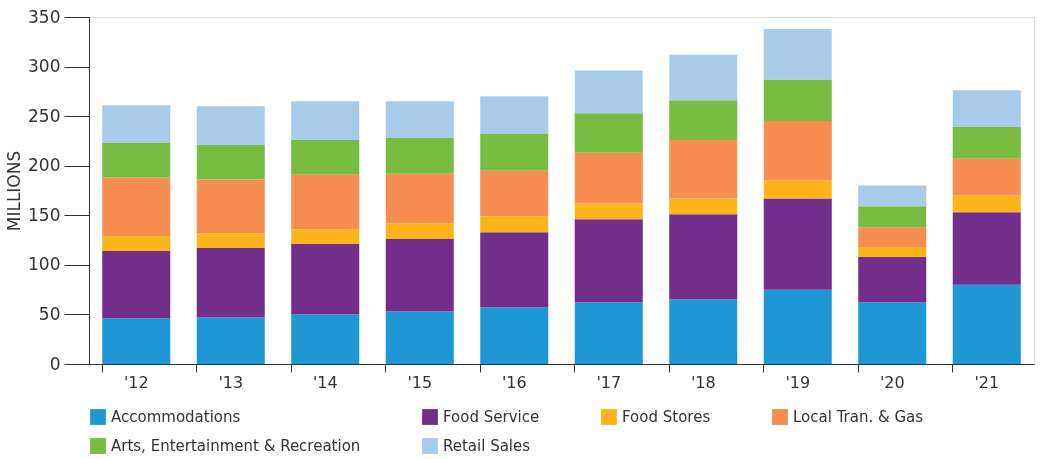 This screenshot has height=459, width=1042. Describe the element at coordinates (44, 165) in the screenshot. I see `y-tick-label: 200` at that location.